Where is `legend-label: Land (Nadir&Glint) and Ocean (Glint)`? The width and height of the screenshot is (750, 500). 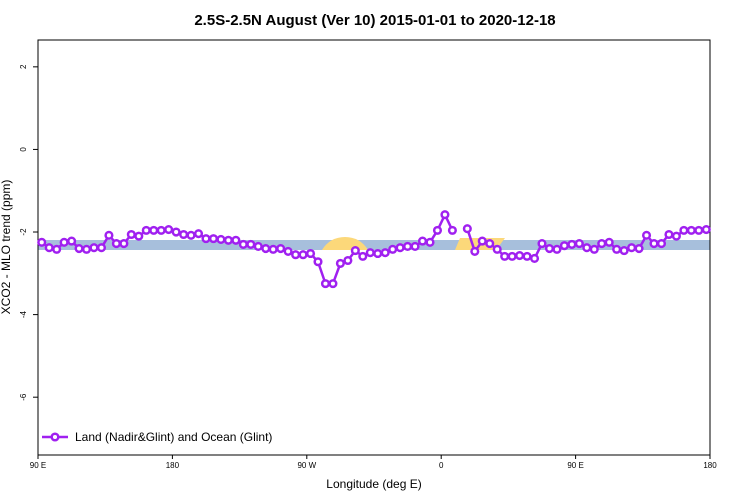
legend-label: Land (Nadir&Glint) and Ocean (Glint) is located at coordinates (173, 437).